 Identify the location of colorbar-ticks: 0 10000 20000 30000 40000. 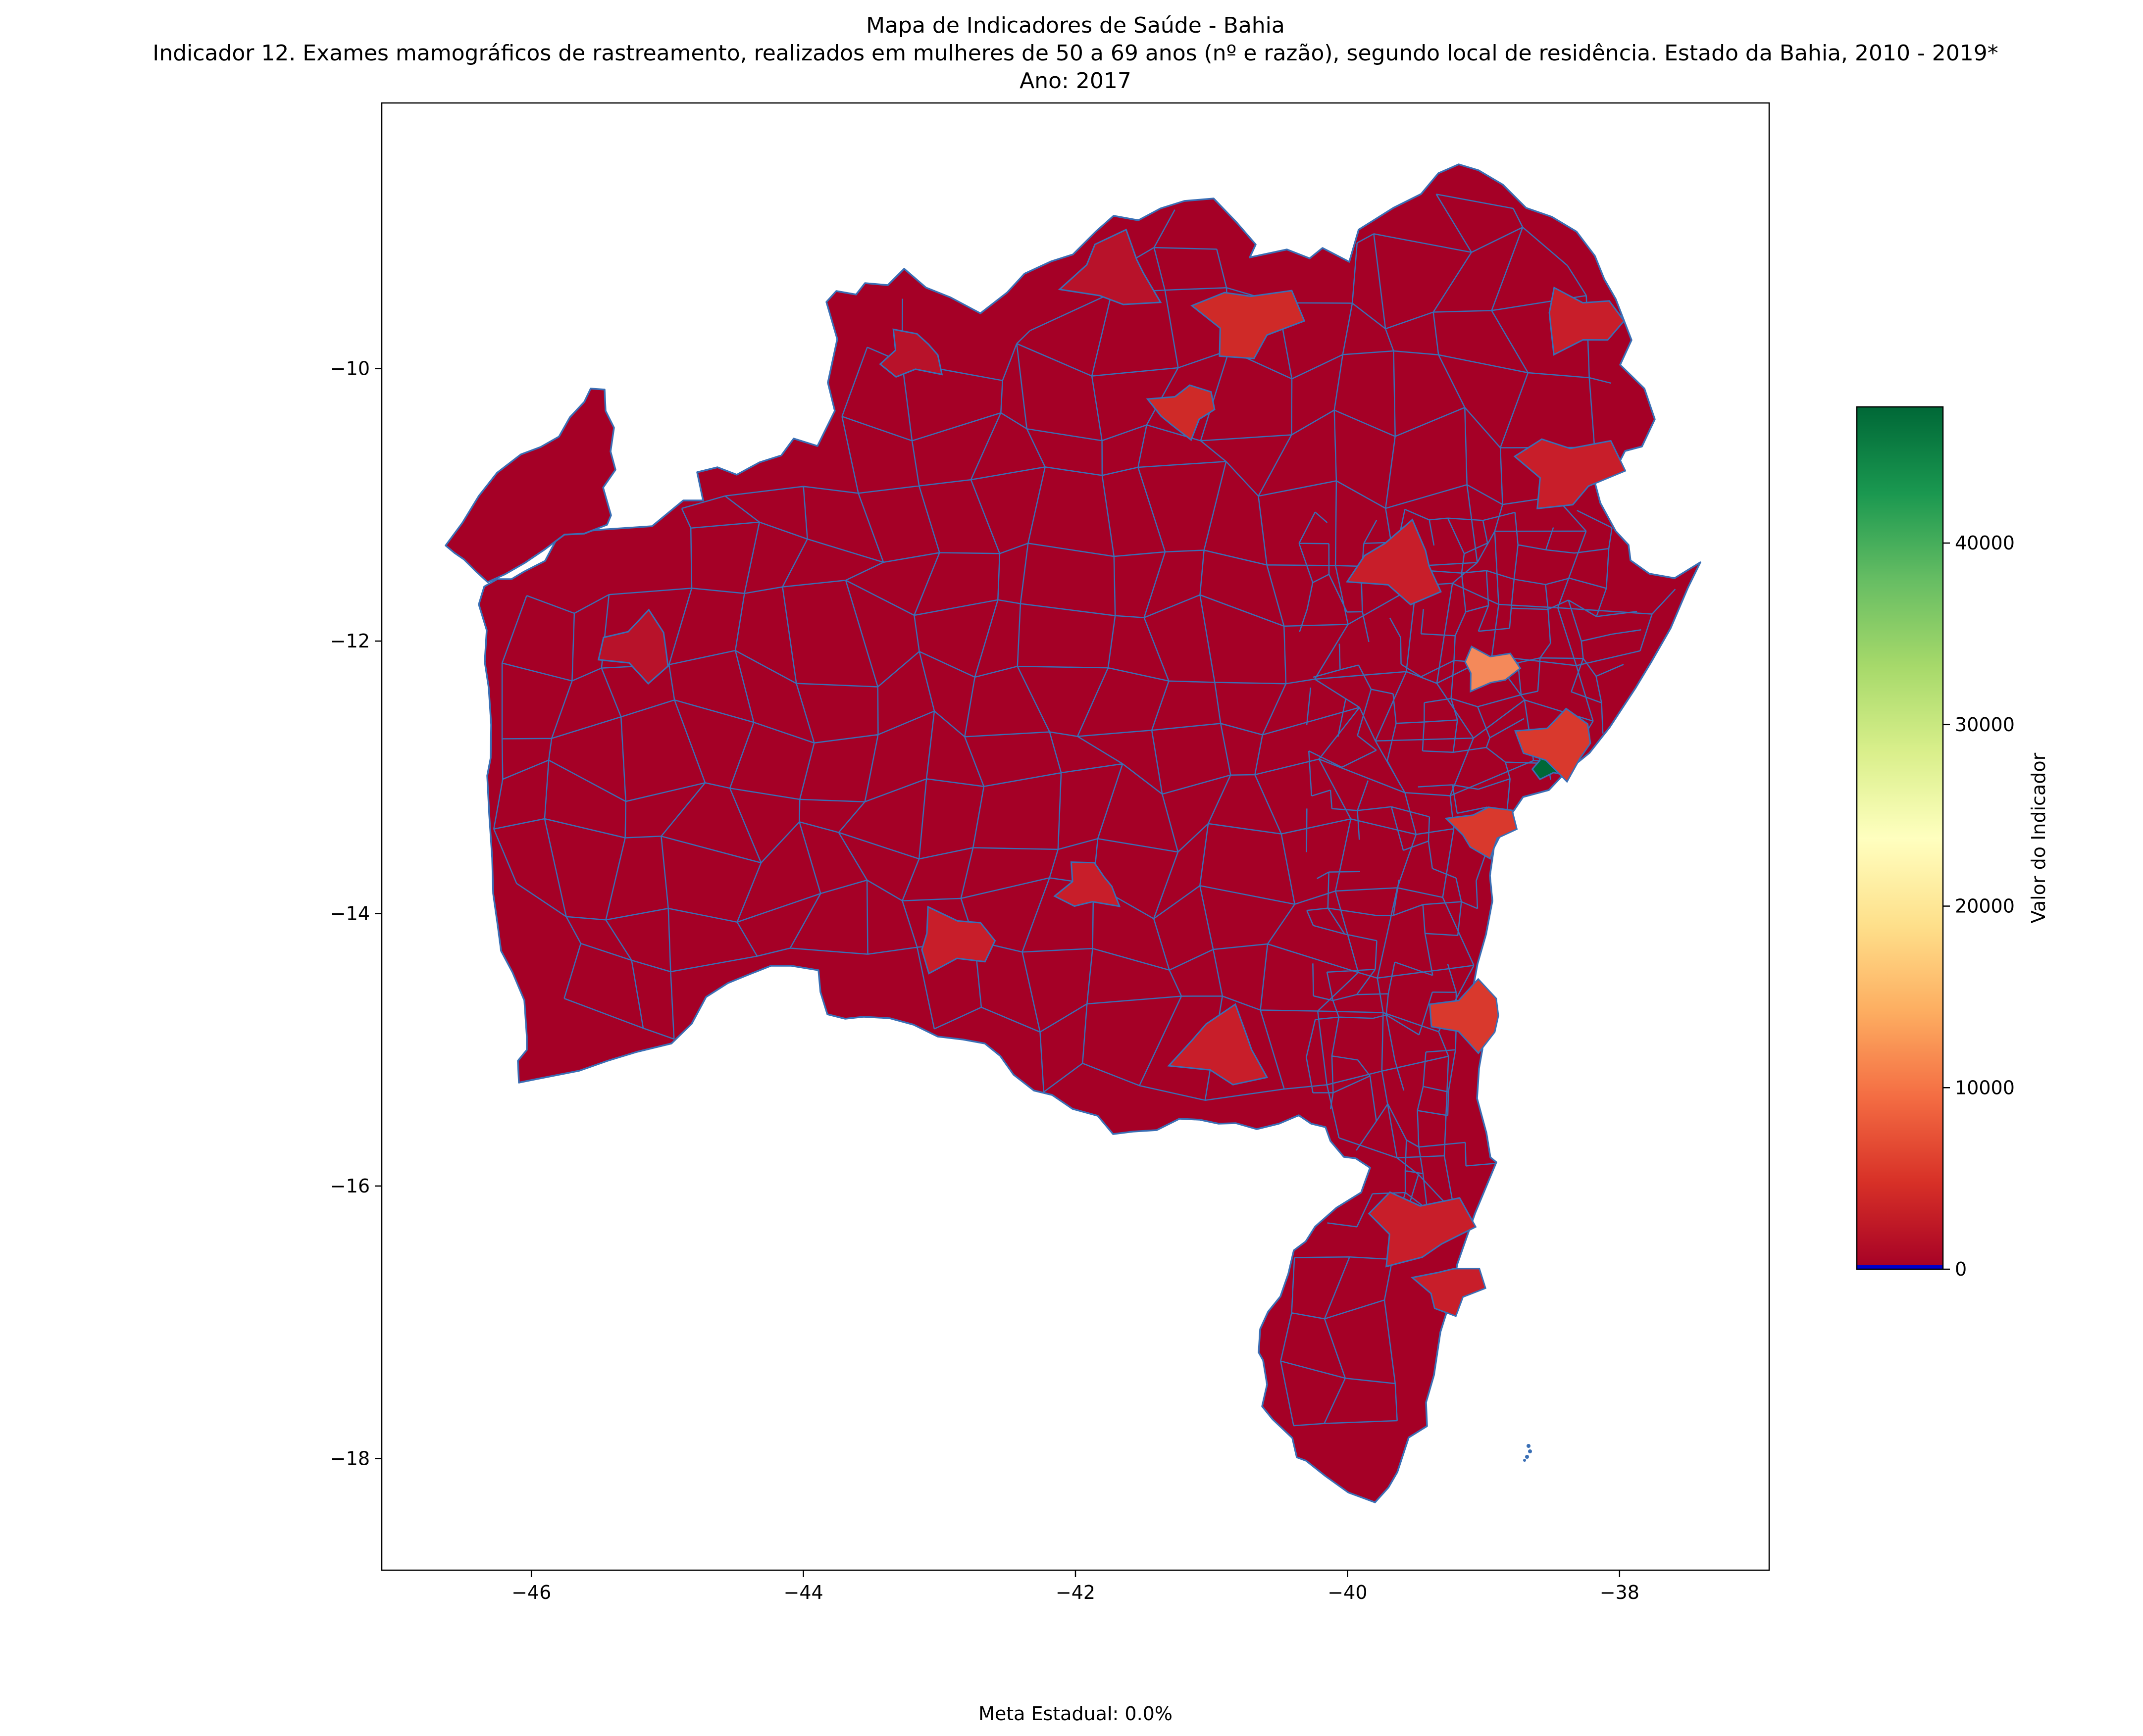
(1979, 906).